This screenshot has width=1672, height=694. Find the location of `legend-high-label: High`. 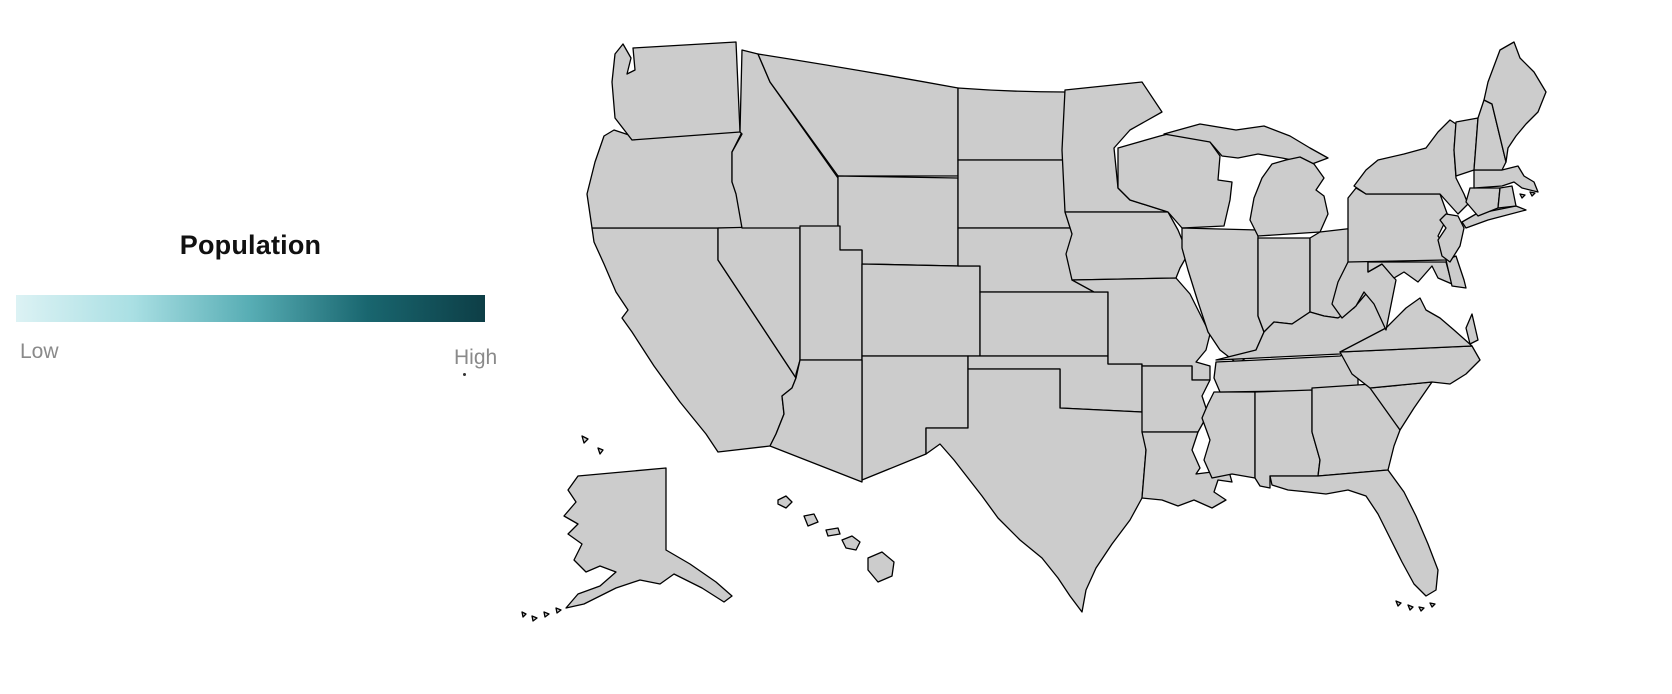

legend-high-label: High is located at coordinates (476, 357).